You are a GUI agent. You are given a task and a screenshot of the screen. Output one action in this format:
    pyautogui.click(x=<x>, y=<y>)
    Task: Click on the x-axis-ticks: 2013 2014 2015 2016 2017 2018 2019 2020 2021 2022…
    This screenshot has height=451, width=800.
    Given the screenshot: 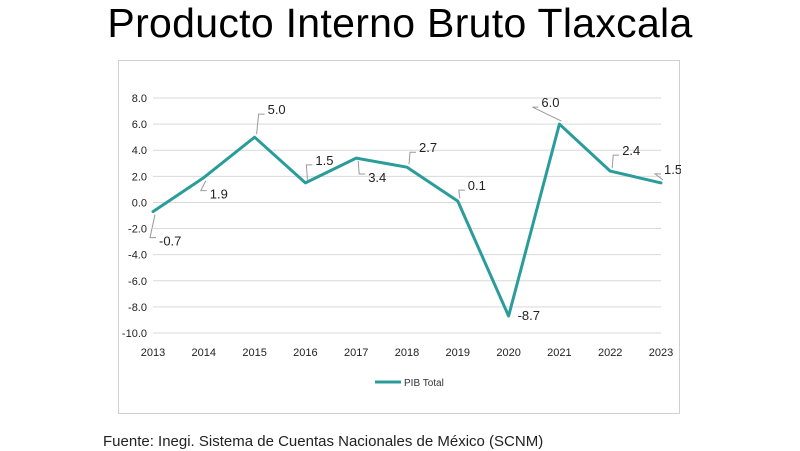 What is the action you would take?
    pyautogui.click(x=407, y=353)
    